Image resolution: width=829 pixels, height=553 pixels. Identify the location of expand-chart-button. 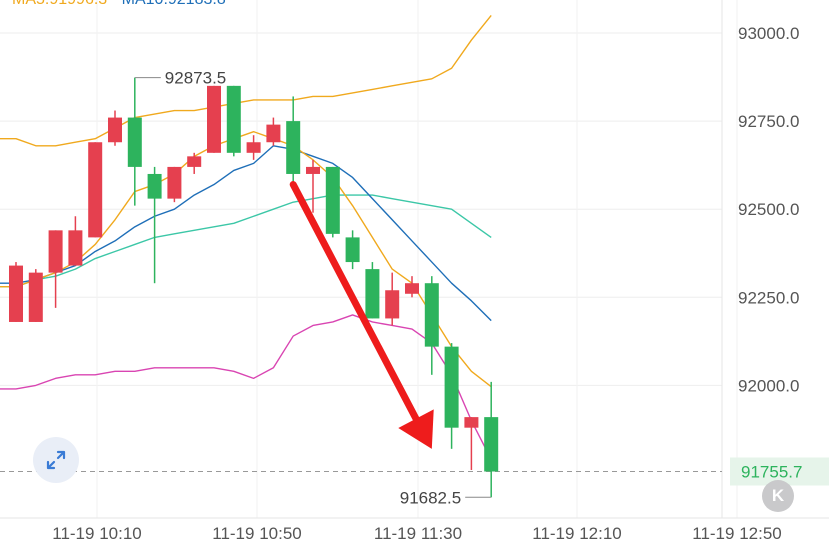
(56, 460).